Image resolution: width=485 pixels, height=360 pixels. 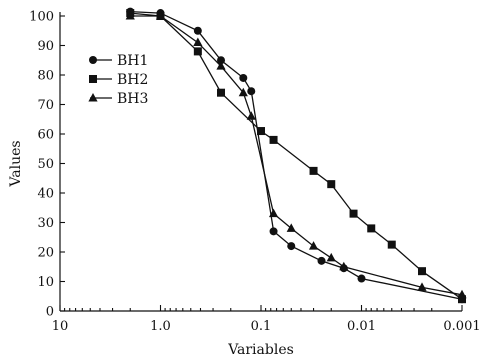 I want to click on y-tick-label: 0, so click(x=50, y=312).